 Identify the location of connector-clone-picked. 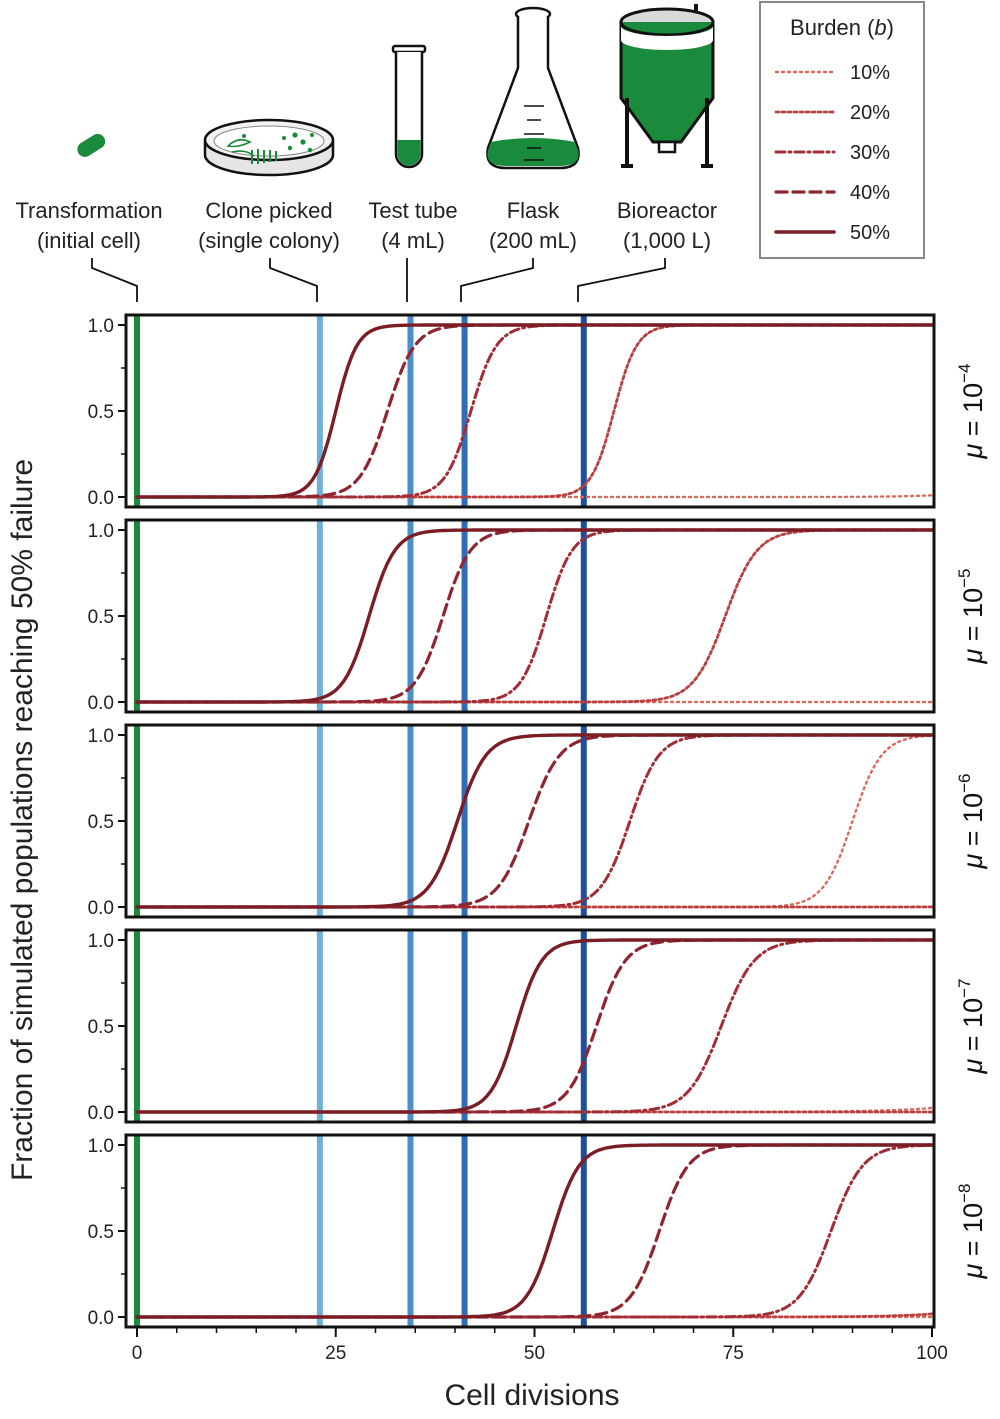
(293, 280).